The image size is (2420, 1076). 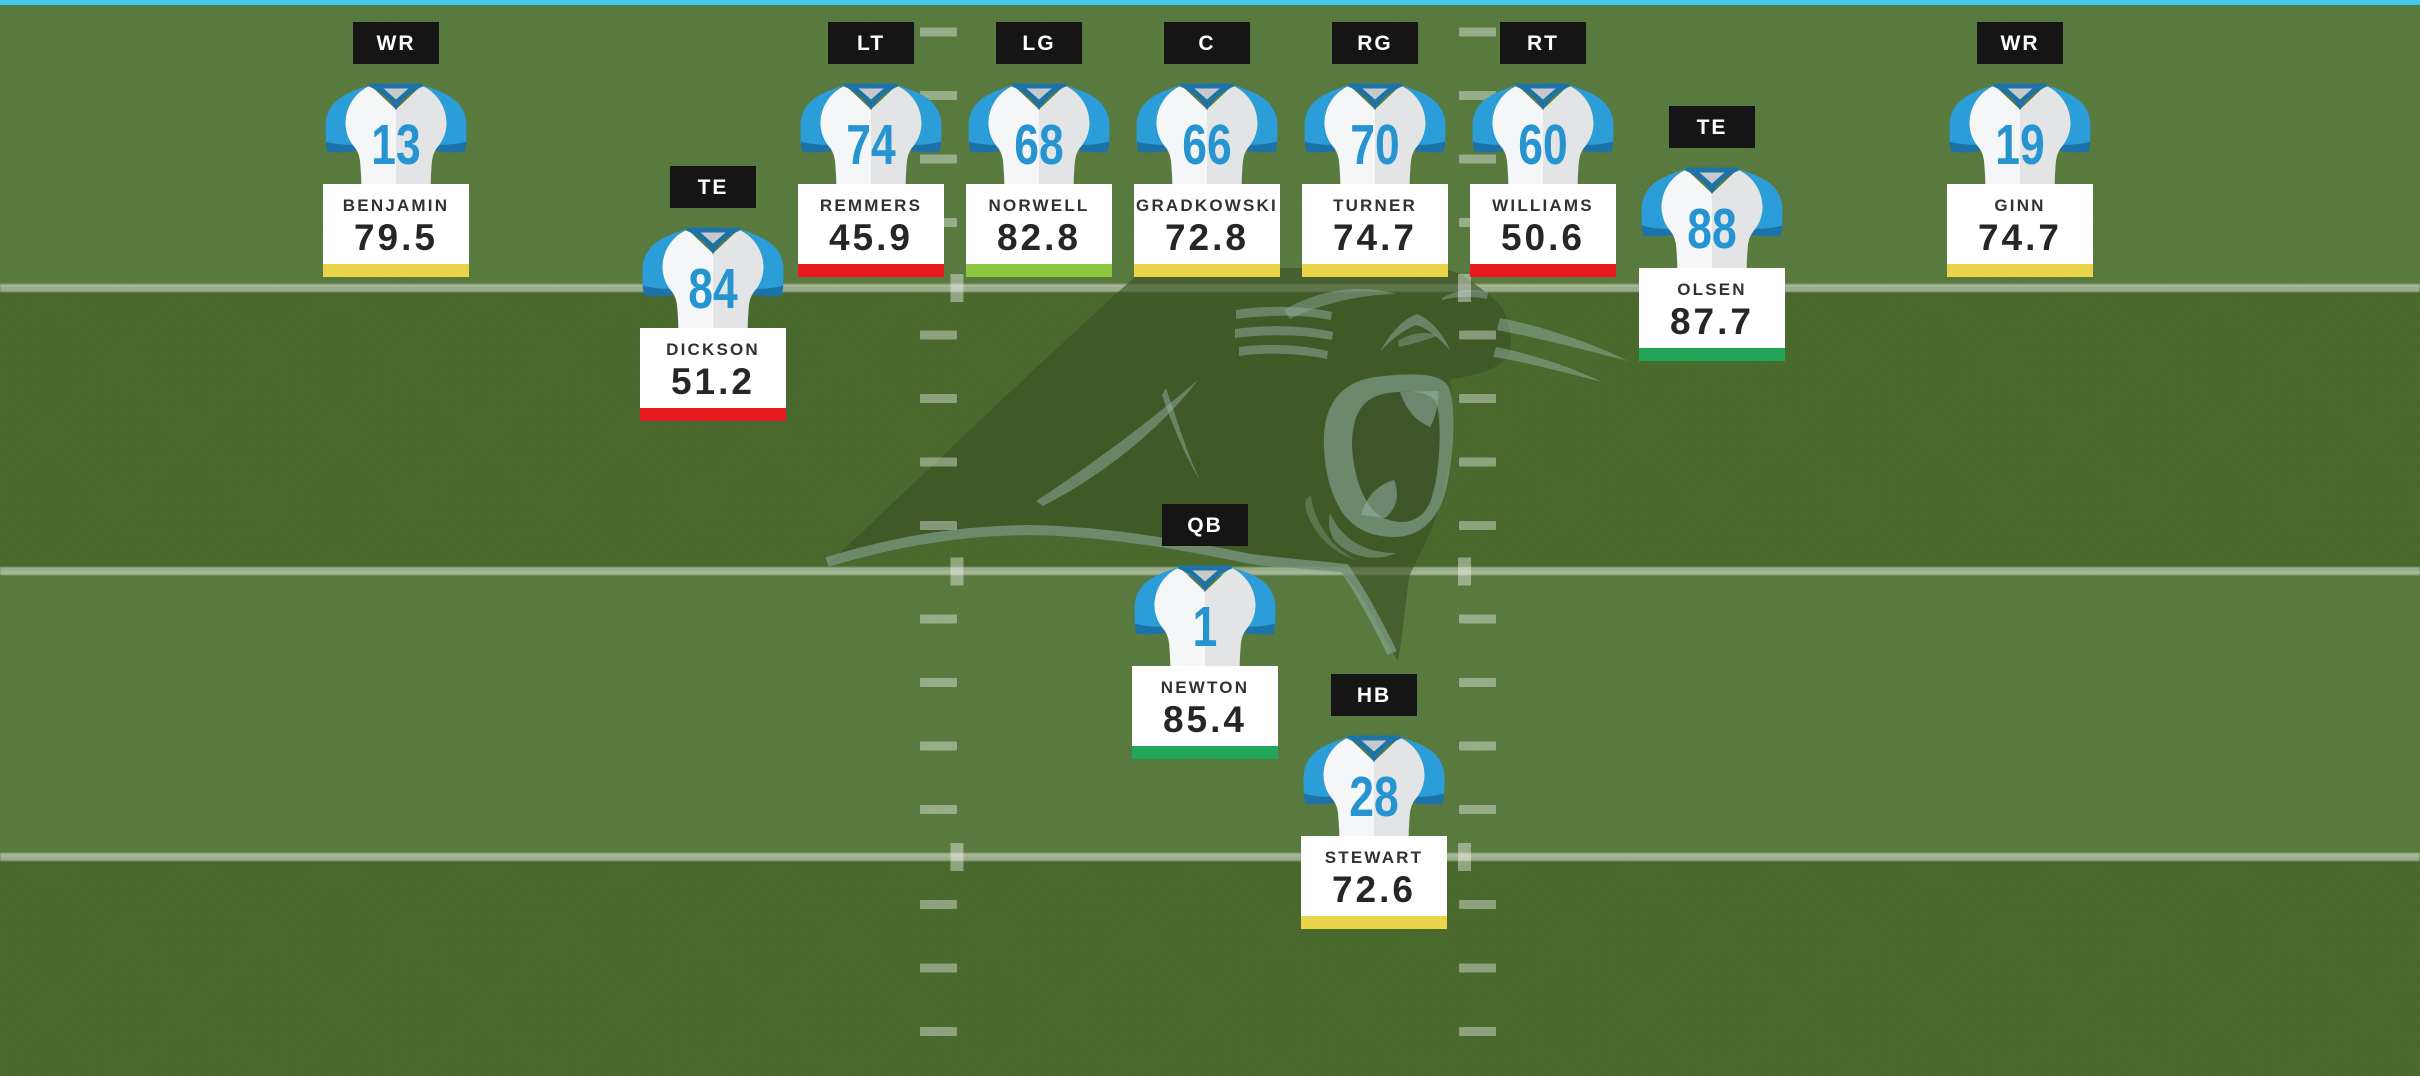 I want to click on svg-text: 66, so click(x=1206, y=145).